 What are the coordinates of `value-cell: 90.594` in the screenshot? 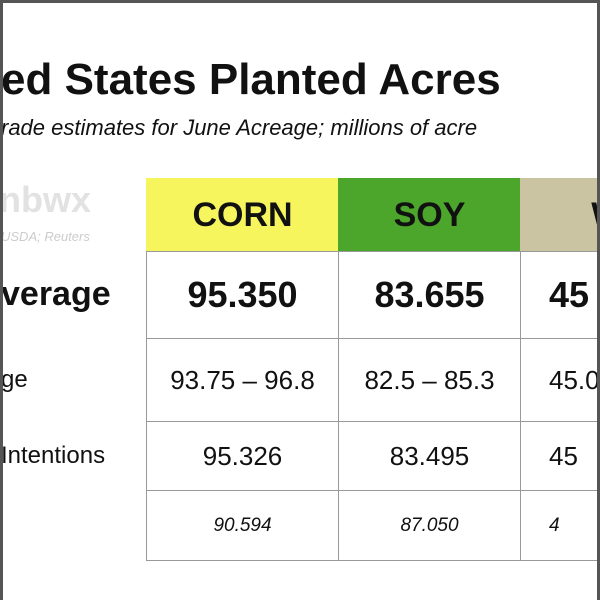 It's located at (242, 525).